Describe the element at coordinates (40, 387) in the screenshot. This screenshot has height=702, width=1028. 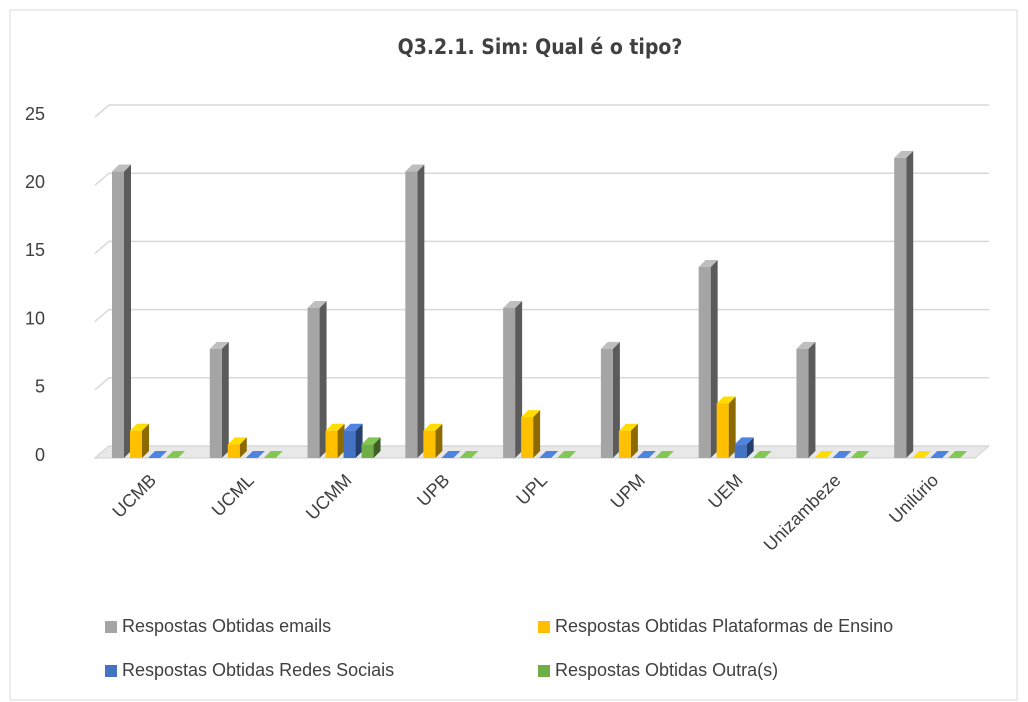
I see `y-tick-label: 5` at that location.